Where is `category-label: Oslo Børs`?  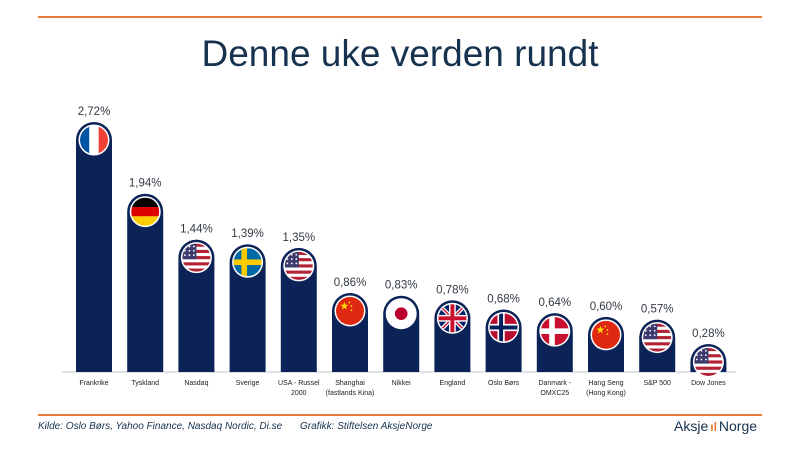
category-label: Oslo Børs is located at coordinates (504, 383).